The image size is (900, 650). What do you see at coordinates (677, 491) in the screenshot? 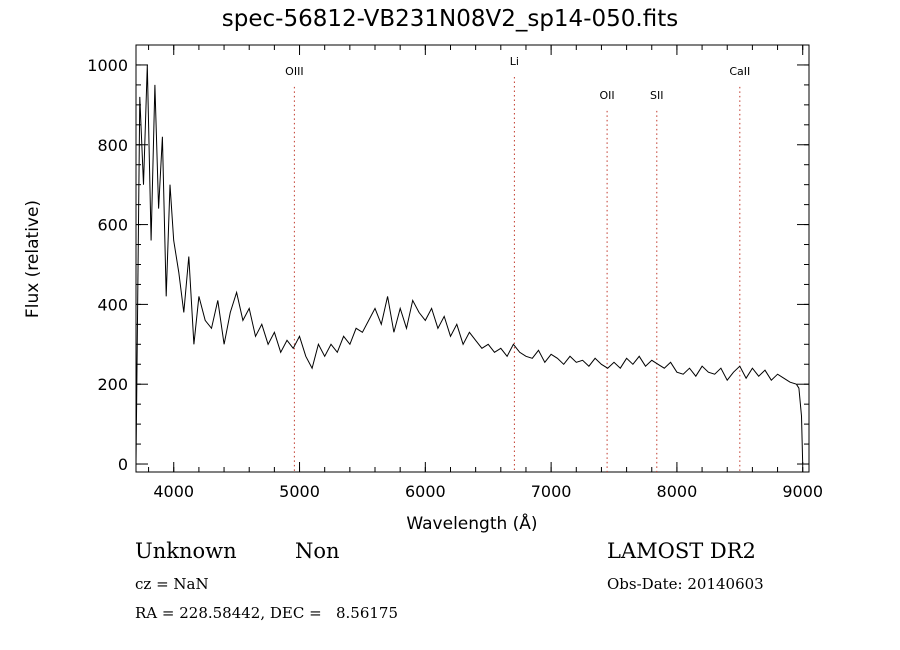
I see `x-tick-label: 8000` at bounding box center [677, 491].